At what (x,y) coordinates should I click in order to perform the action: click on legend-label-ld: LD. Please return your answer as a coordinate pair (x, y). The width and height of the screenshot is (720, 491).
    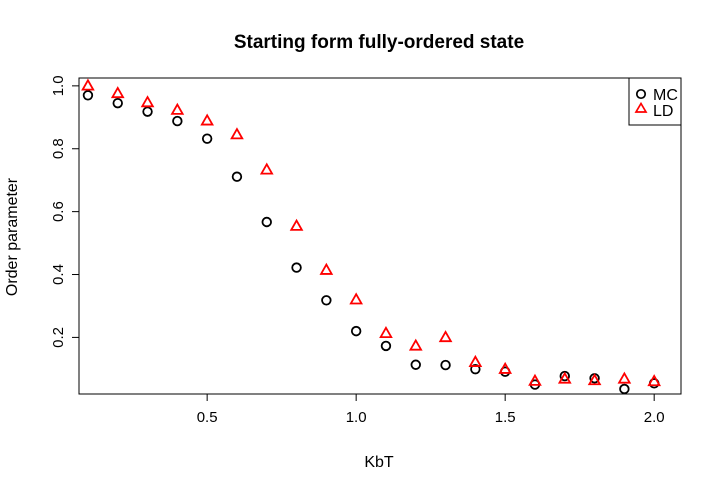
    Looking at the image, I should click on (663, 111).